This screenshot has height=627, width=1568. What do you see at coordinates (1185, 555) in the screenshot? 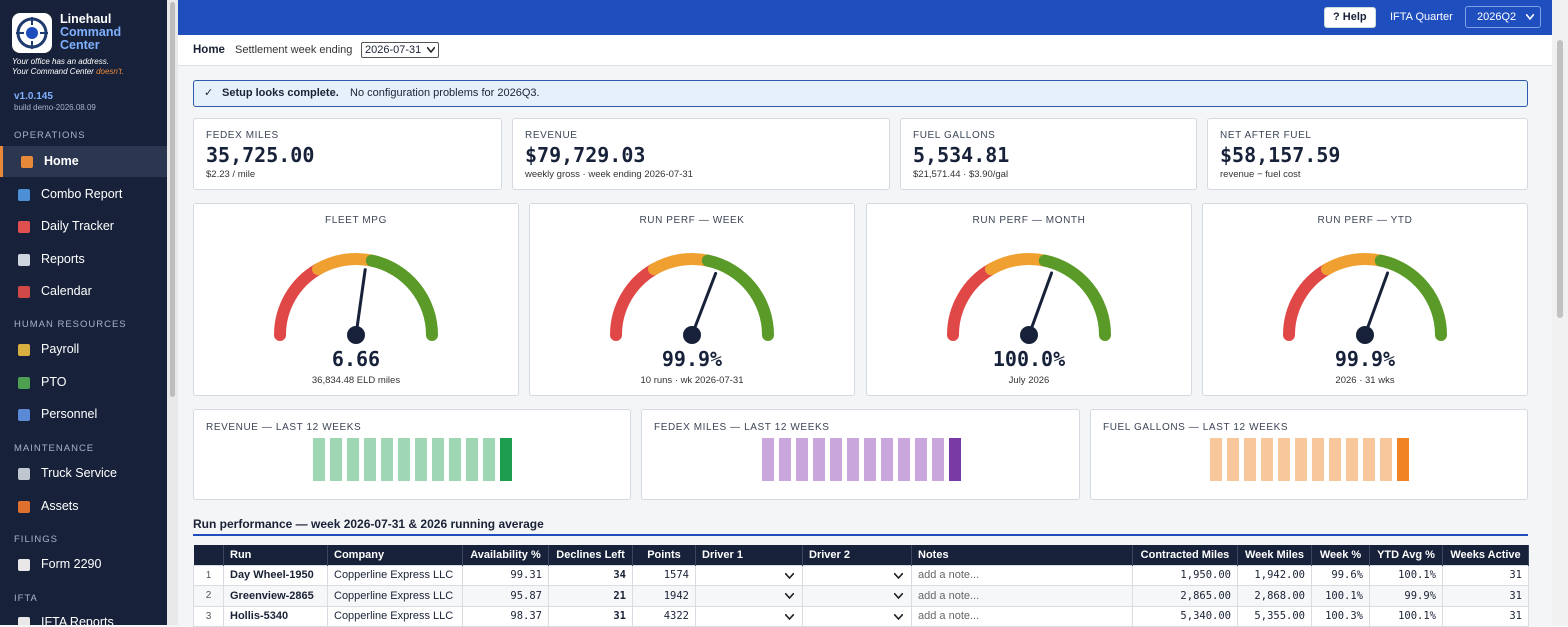
I see `header-cell: Contracted Miles` at bounding box center [1185, 555].